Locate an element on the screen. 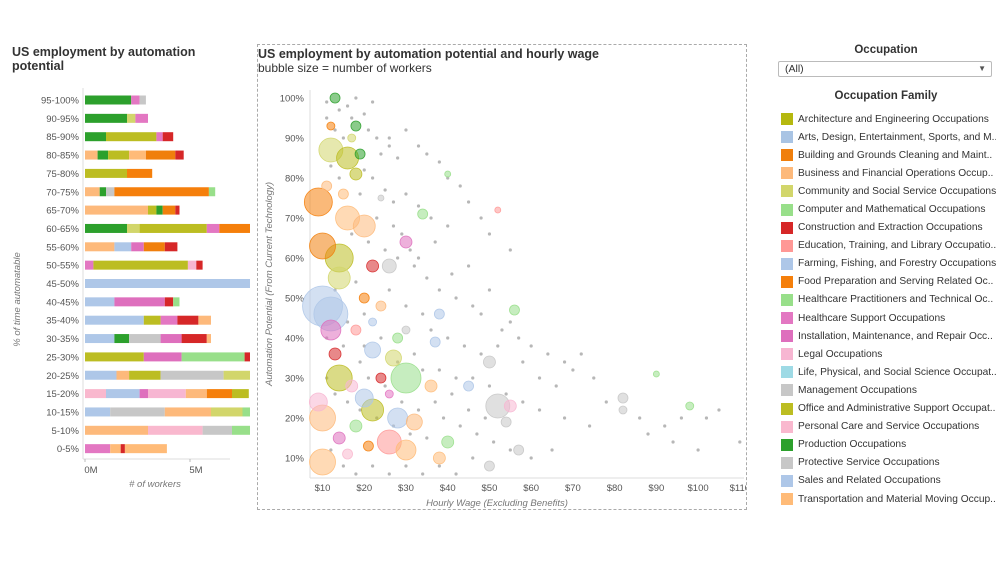 This screenshot has width=1000, height=562. legend-item: Architecture and Engineering Occupations is located at coordinates (888, 119).